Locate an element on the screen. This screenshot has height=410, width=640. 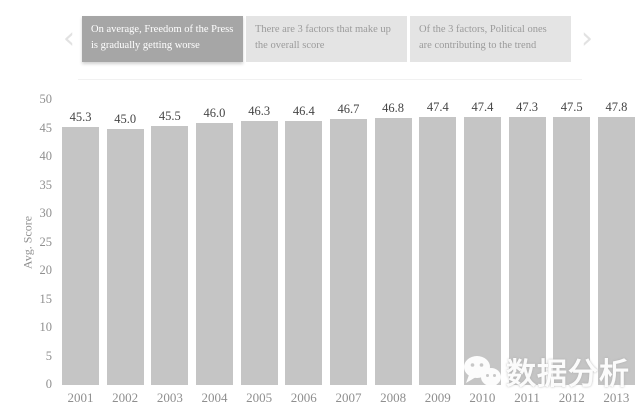
x-tick-label: 2003 is located at coordinates (169, 397).